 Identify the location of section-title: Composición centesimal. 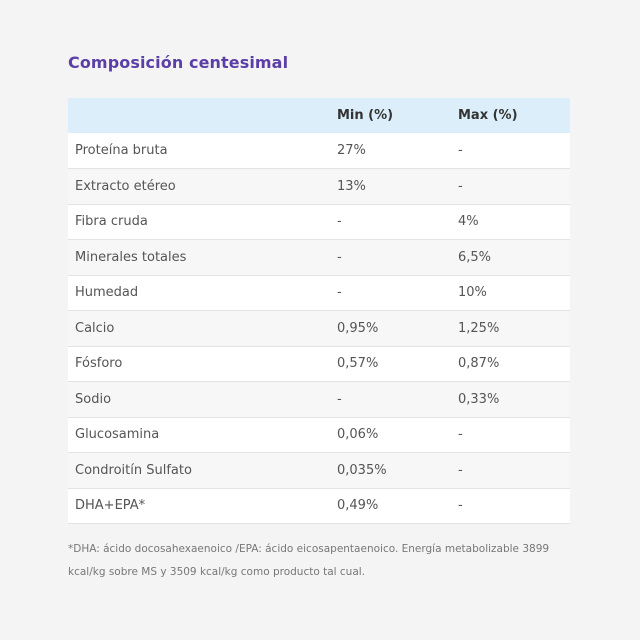
(178, 62).